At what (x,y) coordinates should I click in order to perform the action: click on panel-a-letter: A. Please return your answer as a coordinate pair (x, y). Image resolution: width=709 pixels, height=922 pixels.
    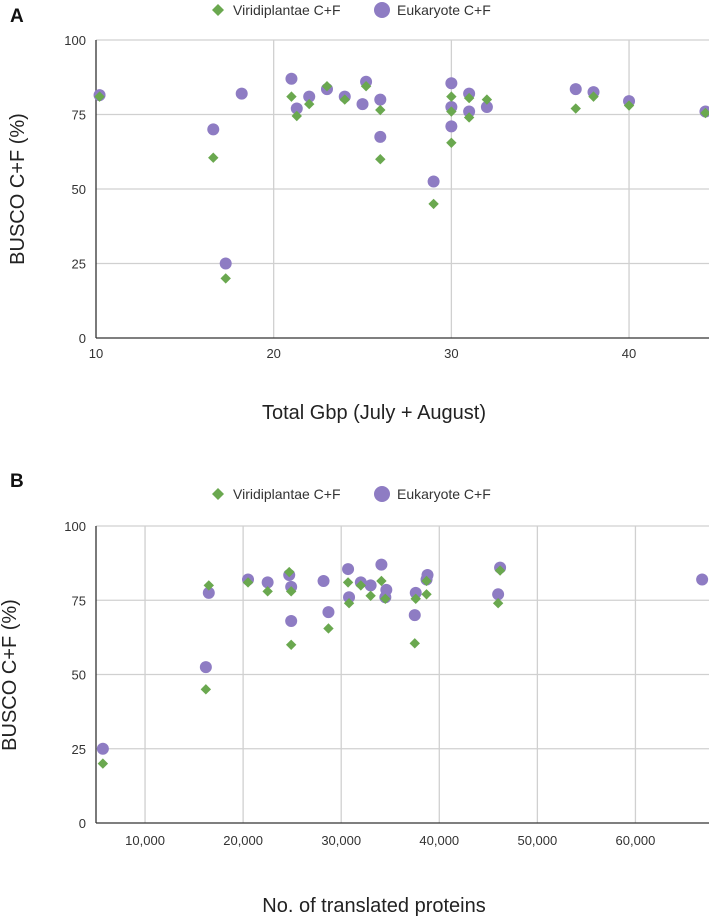
    Looking at the image, I should click on (17, 16).